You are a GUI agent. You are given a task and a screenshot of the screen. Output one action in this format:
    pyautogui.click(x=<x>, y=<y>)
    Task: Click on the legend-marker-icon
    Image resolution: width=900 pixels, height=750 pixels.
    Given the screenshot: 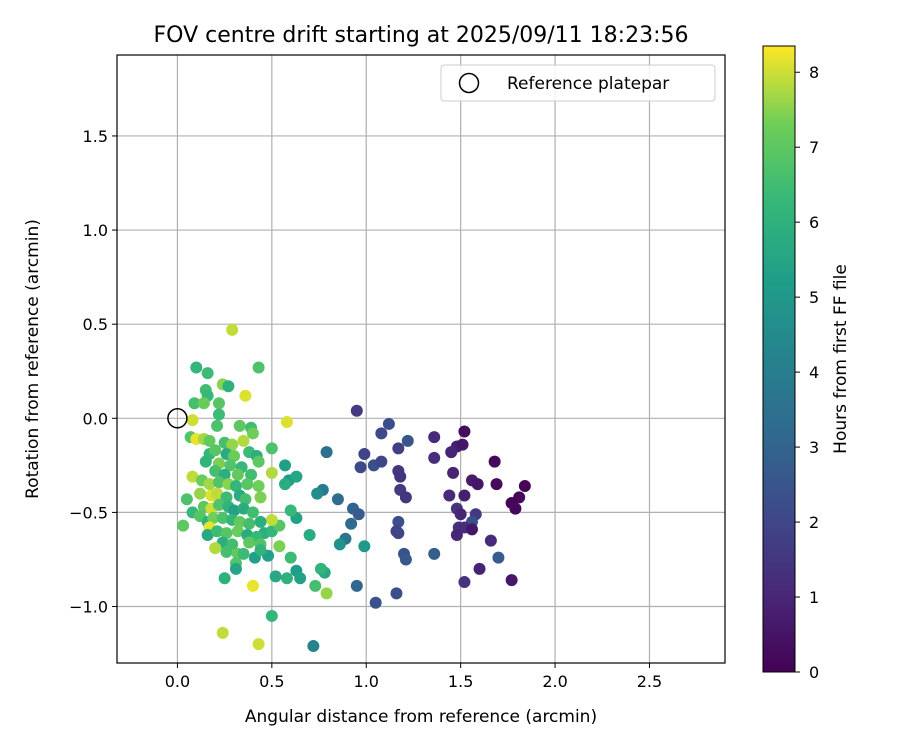 What is the action you would take?
    pyautogui.click(x=469, y=83)
    